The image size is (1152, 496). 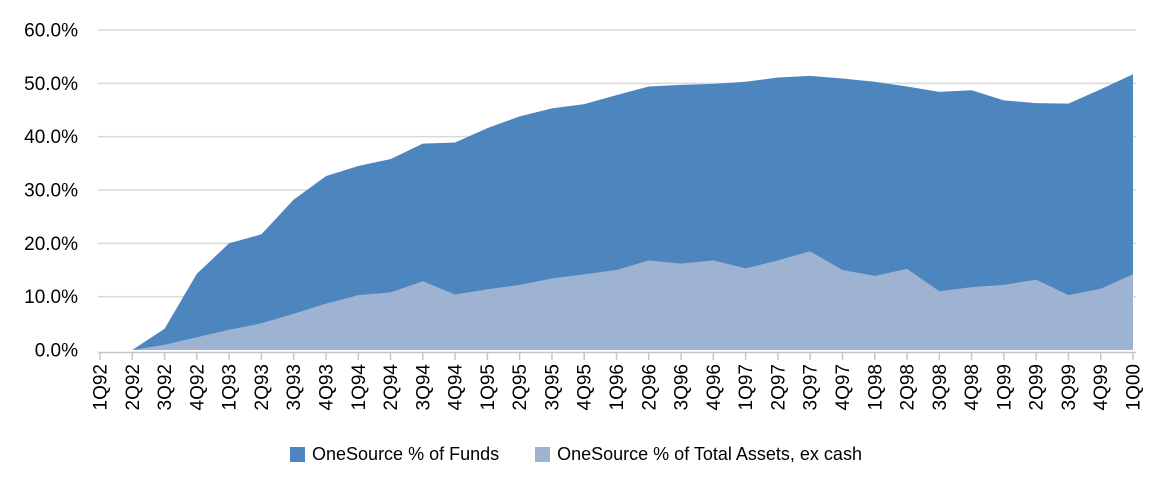 I want to click on x-axis-label: 3Q97, so click(x=811, y=387).